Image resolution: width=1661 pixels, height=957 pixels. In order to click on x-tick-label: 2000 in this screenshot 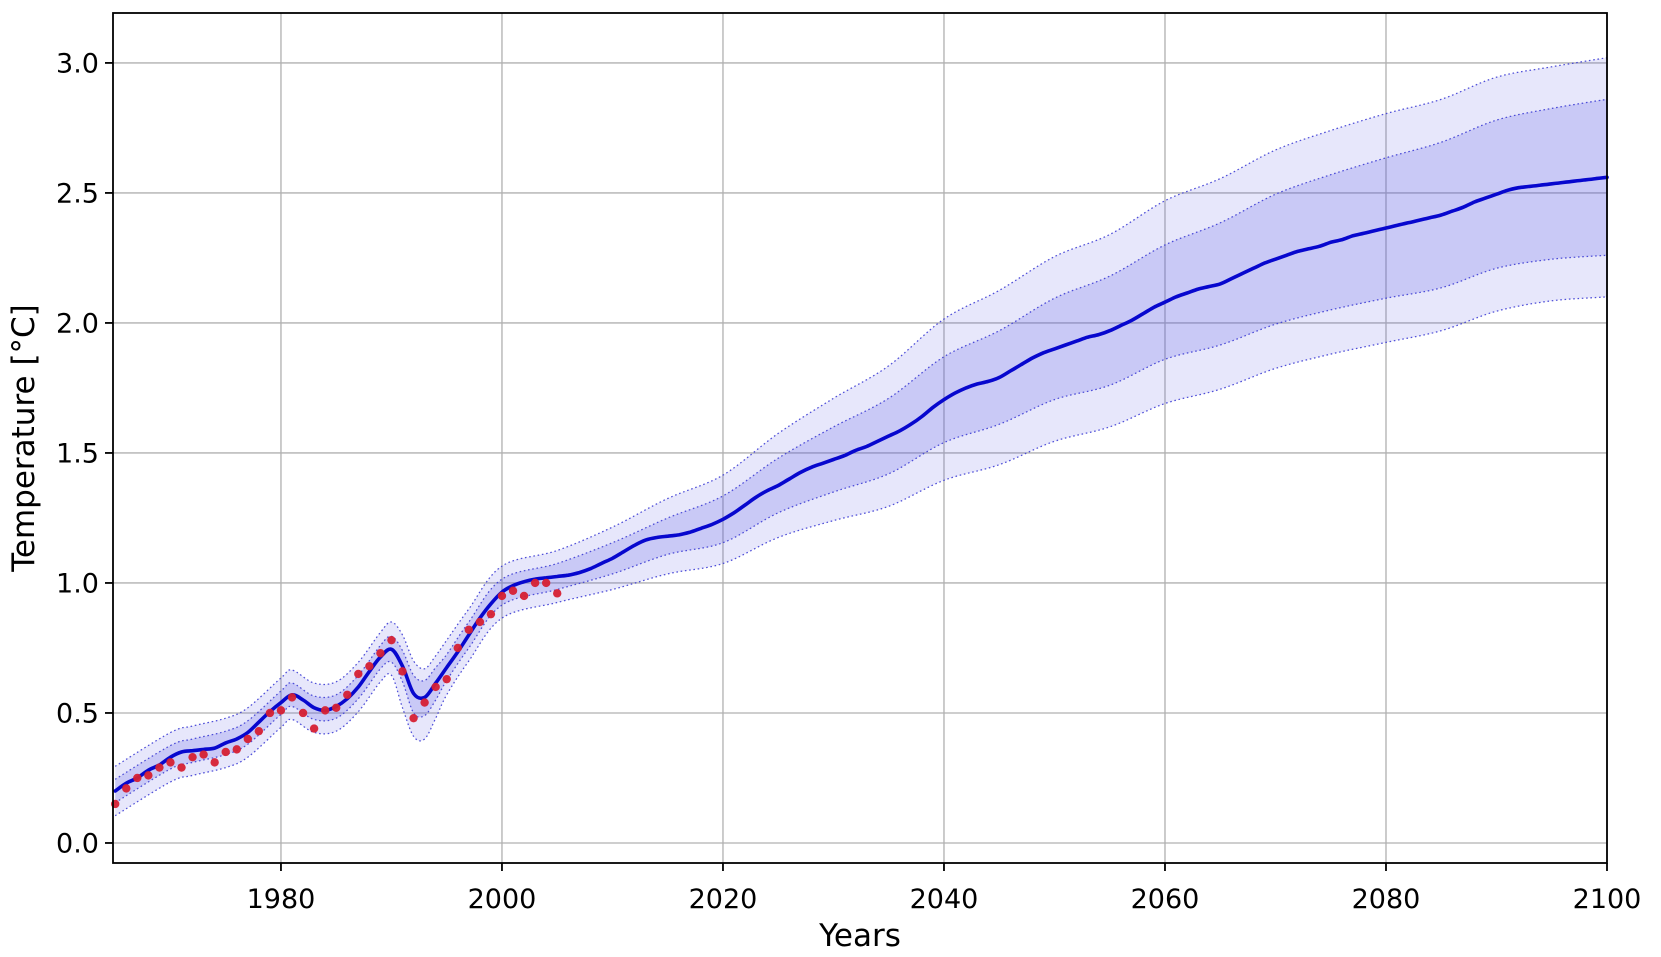, I will do `click(502, 899)`.